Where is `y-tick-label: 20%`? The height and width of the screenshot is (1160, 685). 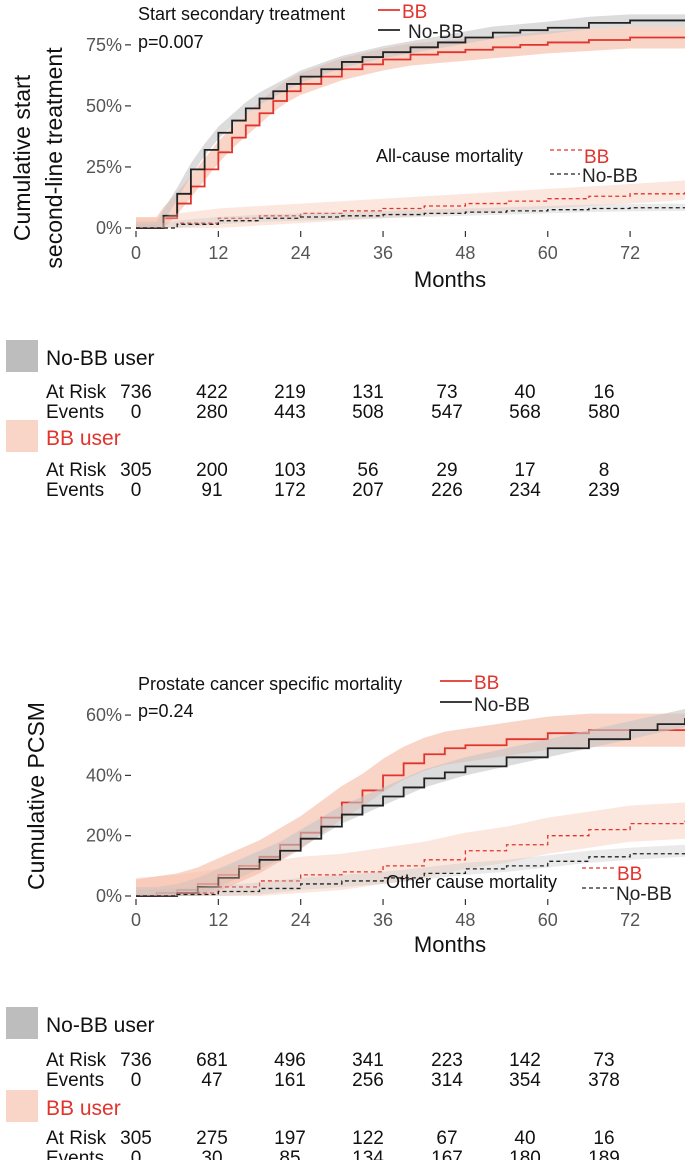
y-tick-label: 20% is located at coordinates (104, 836).